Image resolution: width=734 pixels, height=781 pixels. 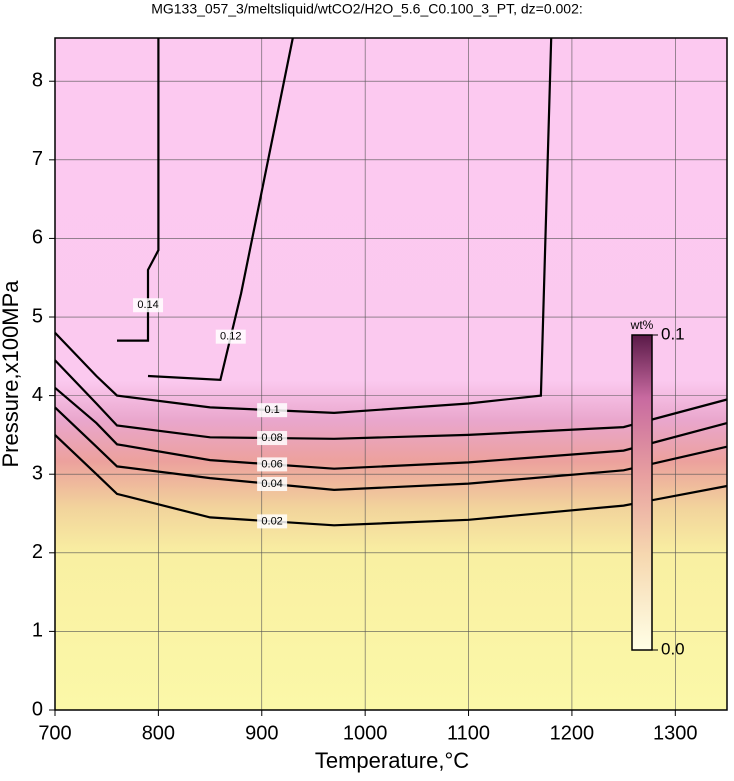 I want to click on y-tick-label: 3, so click(x=37, y=473).